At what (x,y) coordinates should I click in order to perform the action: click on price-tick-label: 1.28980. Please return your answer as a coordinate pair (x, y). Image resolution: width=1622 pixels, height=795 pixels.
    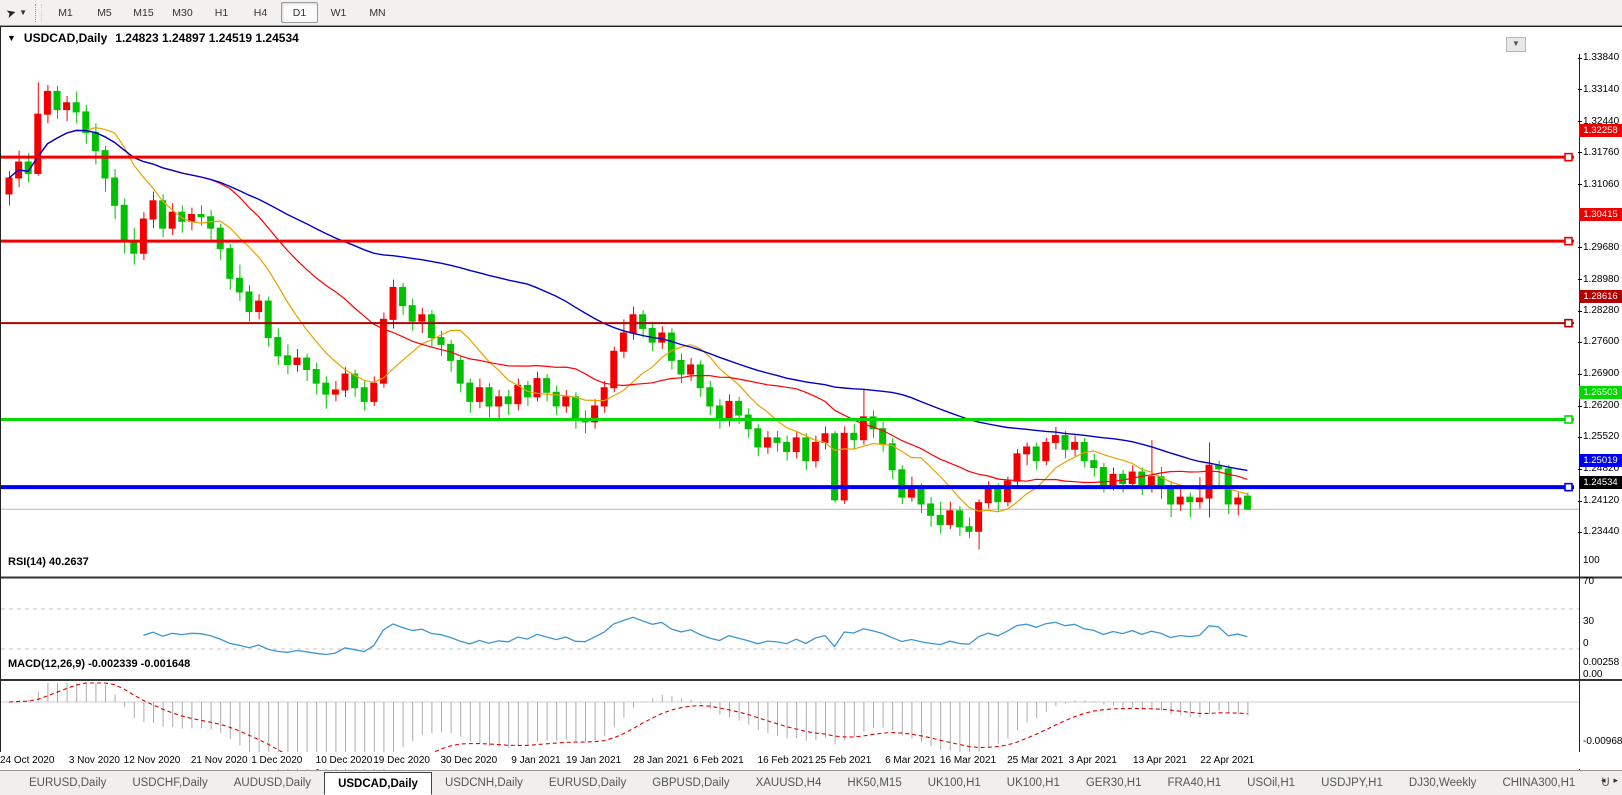
    Looking at the image, I should click on (1601, 279).